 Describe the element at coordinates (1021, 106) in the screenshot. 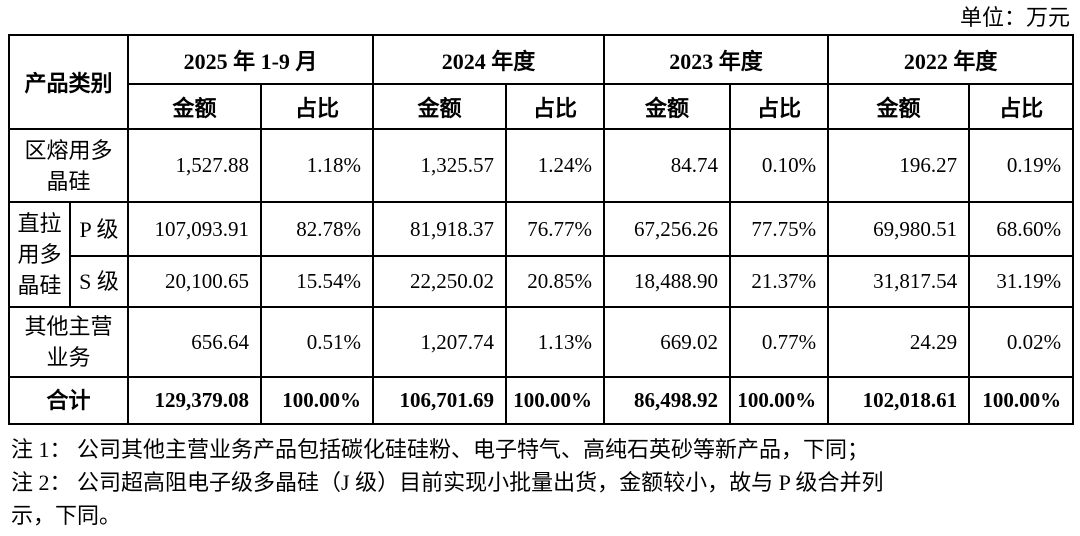

I see `ratio-header-2022: 占比` at that location.